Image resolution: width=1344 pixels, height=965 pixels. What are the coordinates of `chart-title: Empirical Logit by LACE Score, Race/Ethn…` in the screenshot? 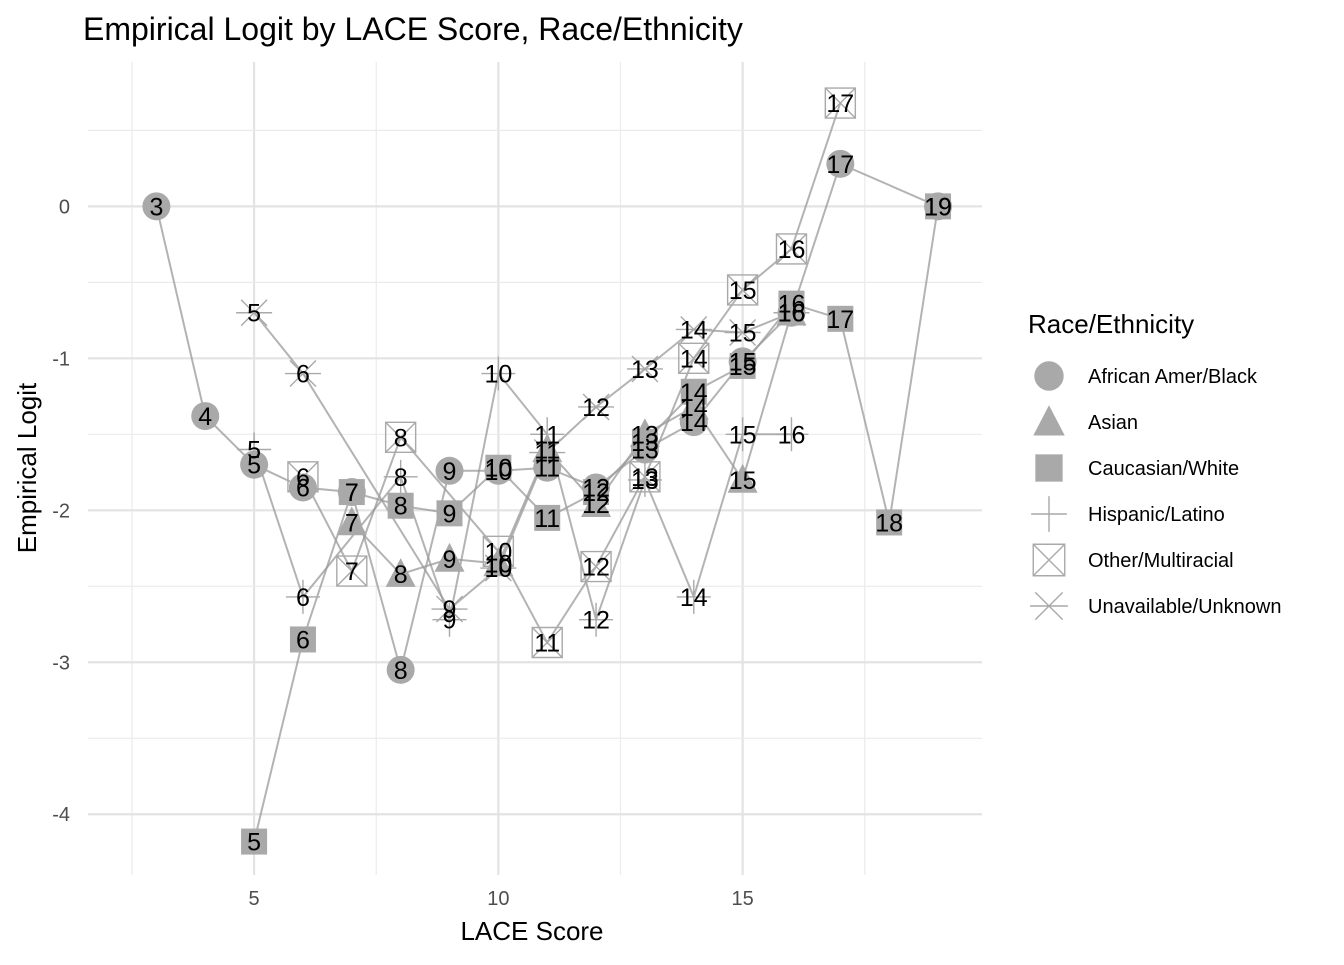 It's located at (413, 29).